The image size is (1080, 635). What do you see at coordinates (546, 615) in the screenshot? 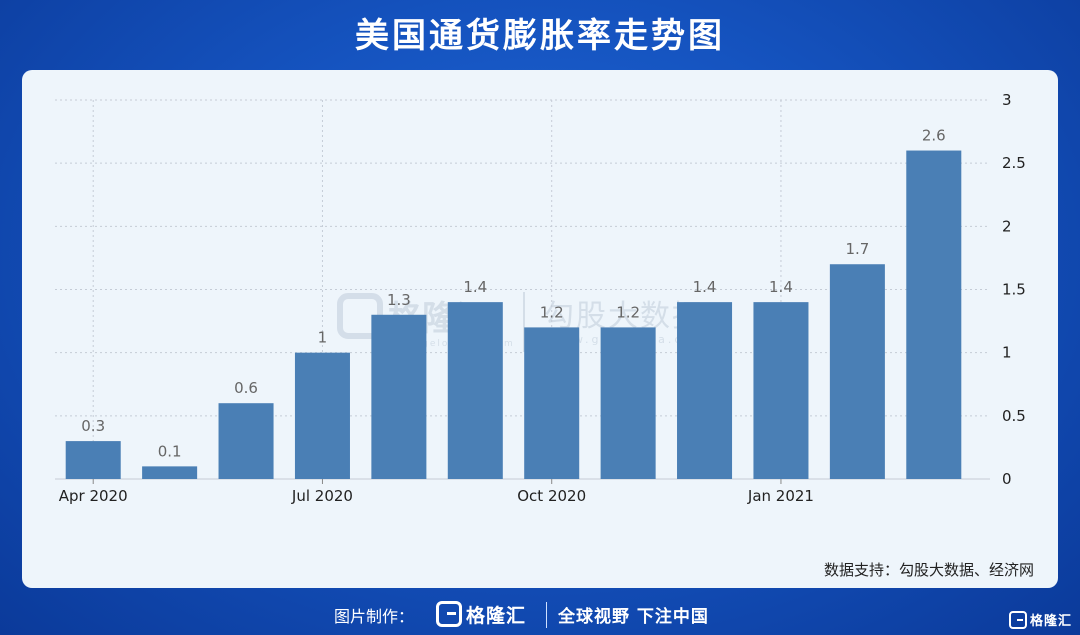
I see `footer-divider` at bounding box center [546, 615].